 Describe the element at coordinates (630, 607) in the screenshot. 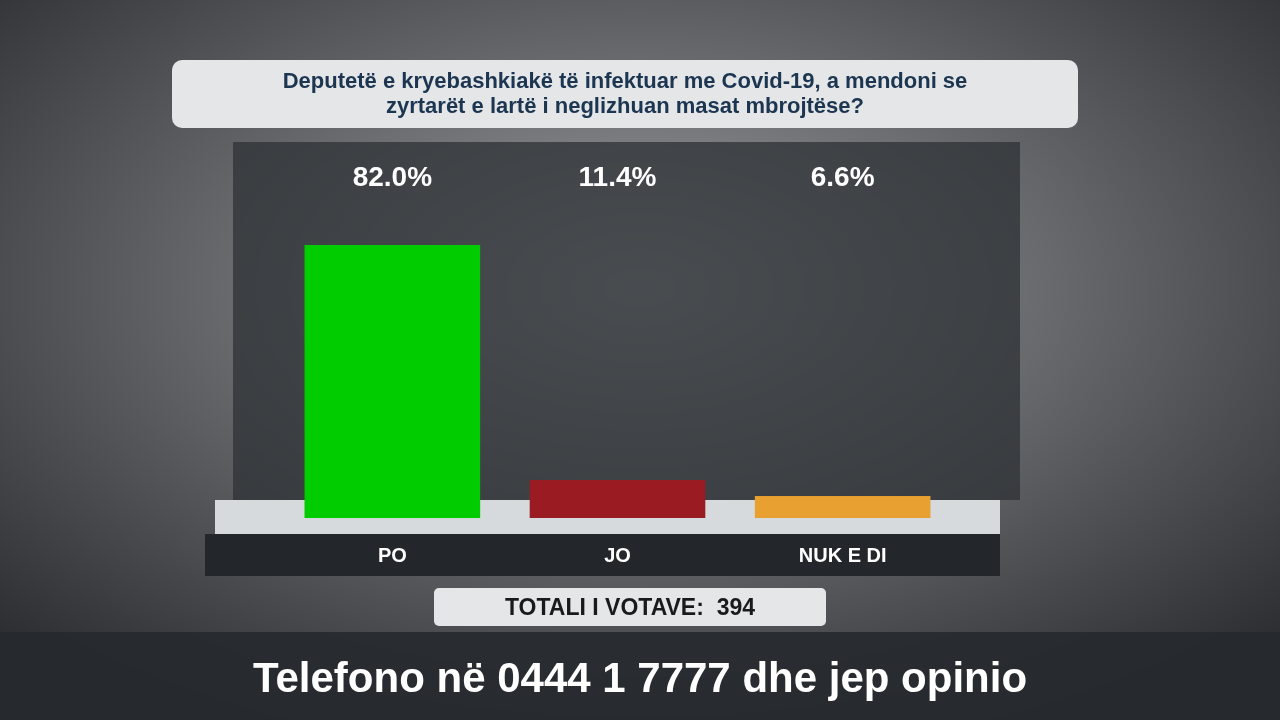

I see `text: TOTALI I VOTAVE: 394` at that location.